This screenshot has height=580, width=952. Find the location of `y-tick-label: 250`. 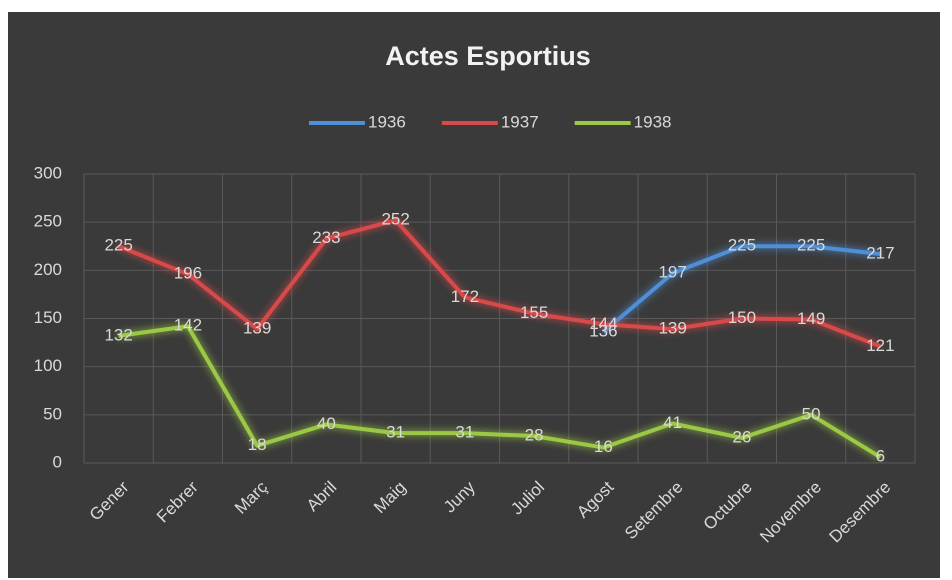

y-tick-label: 250 is located at coordinates (48, 221).